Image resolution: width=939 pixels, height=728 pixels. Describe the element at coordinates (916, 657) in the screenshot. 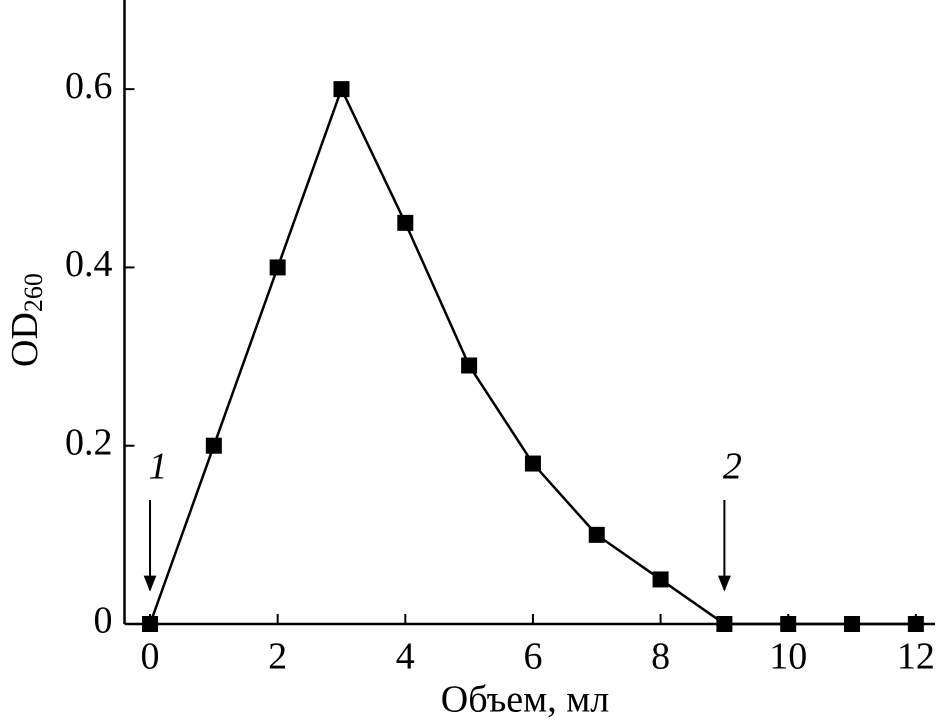

I see `x-tick-label: 12` at that location.